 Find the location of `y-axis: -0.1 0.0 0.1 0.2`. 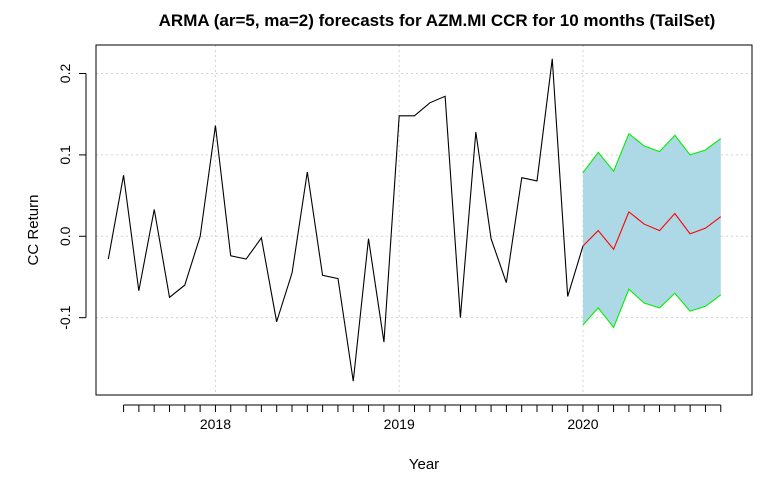

y-axis: -0.1 0.0 0.1 0.2 is located at coordinates (72, 197).